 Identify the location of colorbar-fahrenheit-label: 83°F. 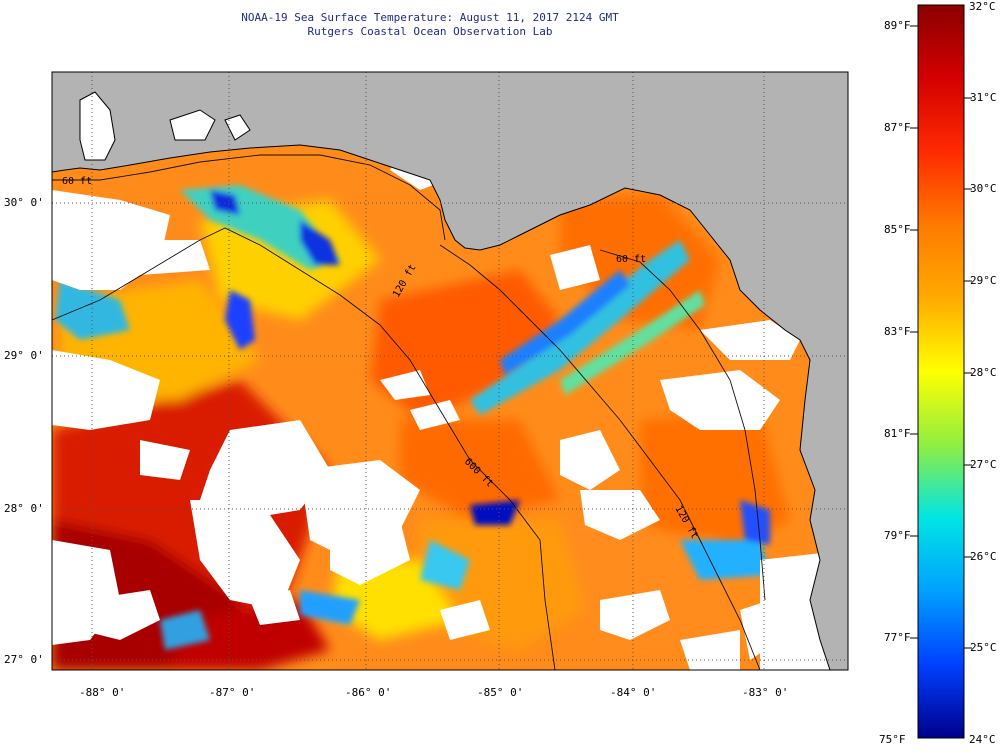
(897, 331).